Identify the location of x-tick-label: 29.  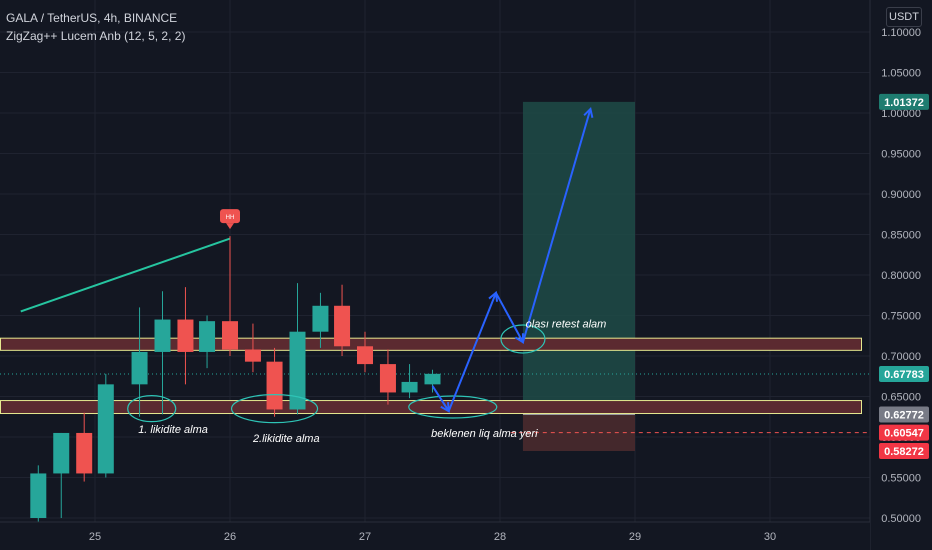
(635, 537).